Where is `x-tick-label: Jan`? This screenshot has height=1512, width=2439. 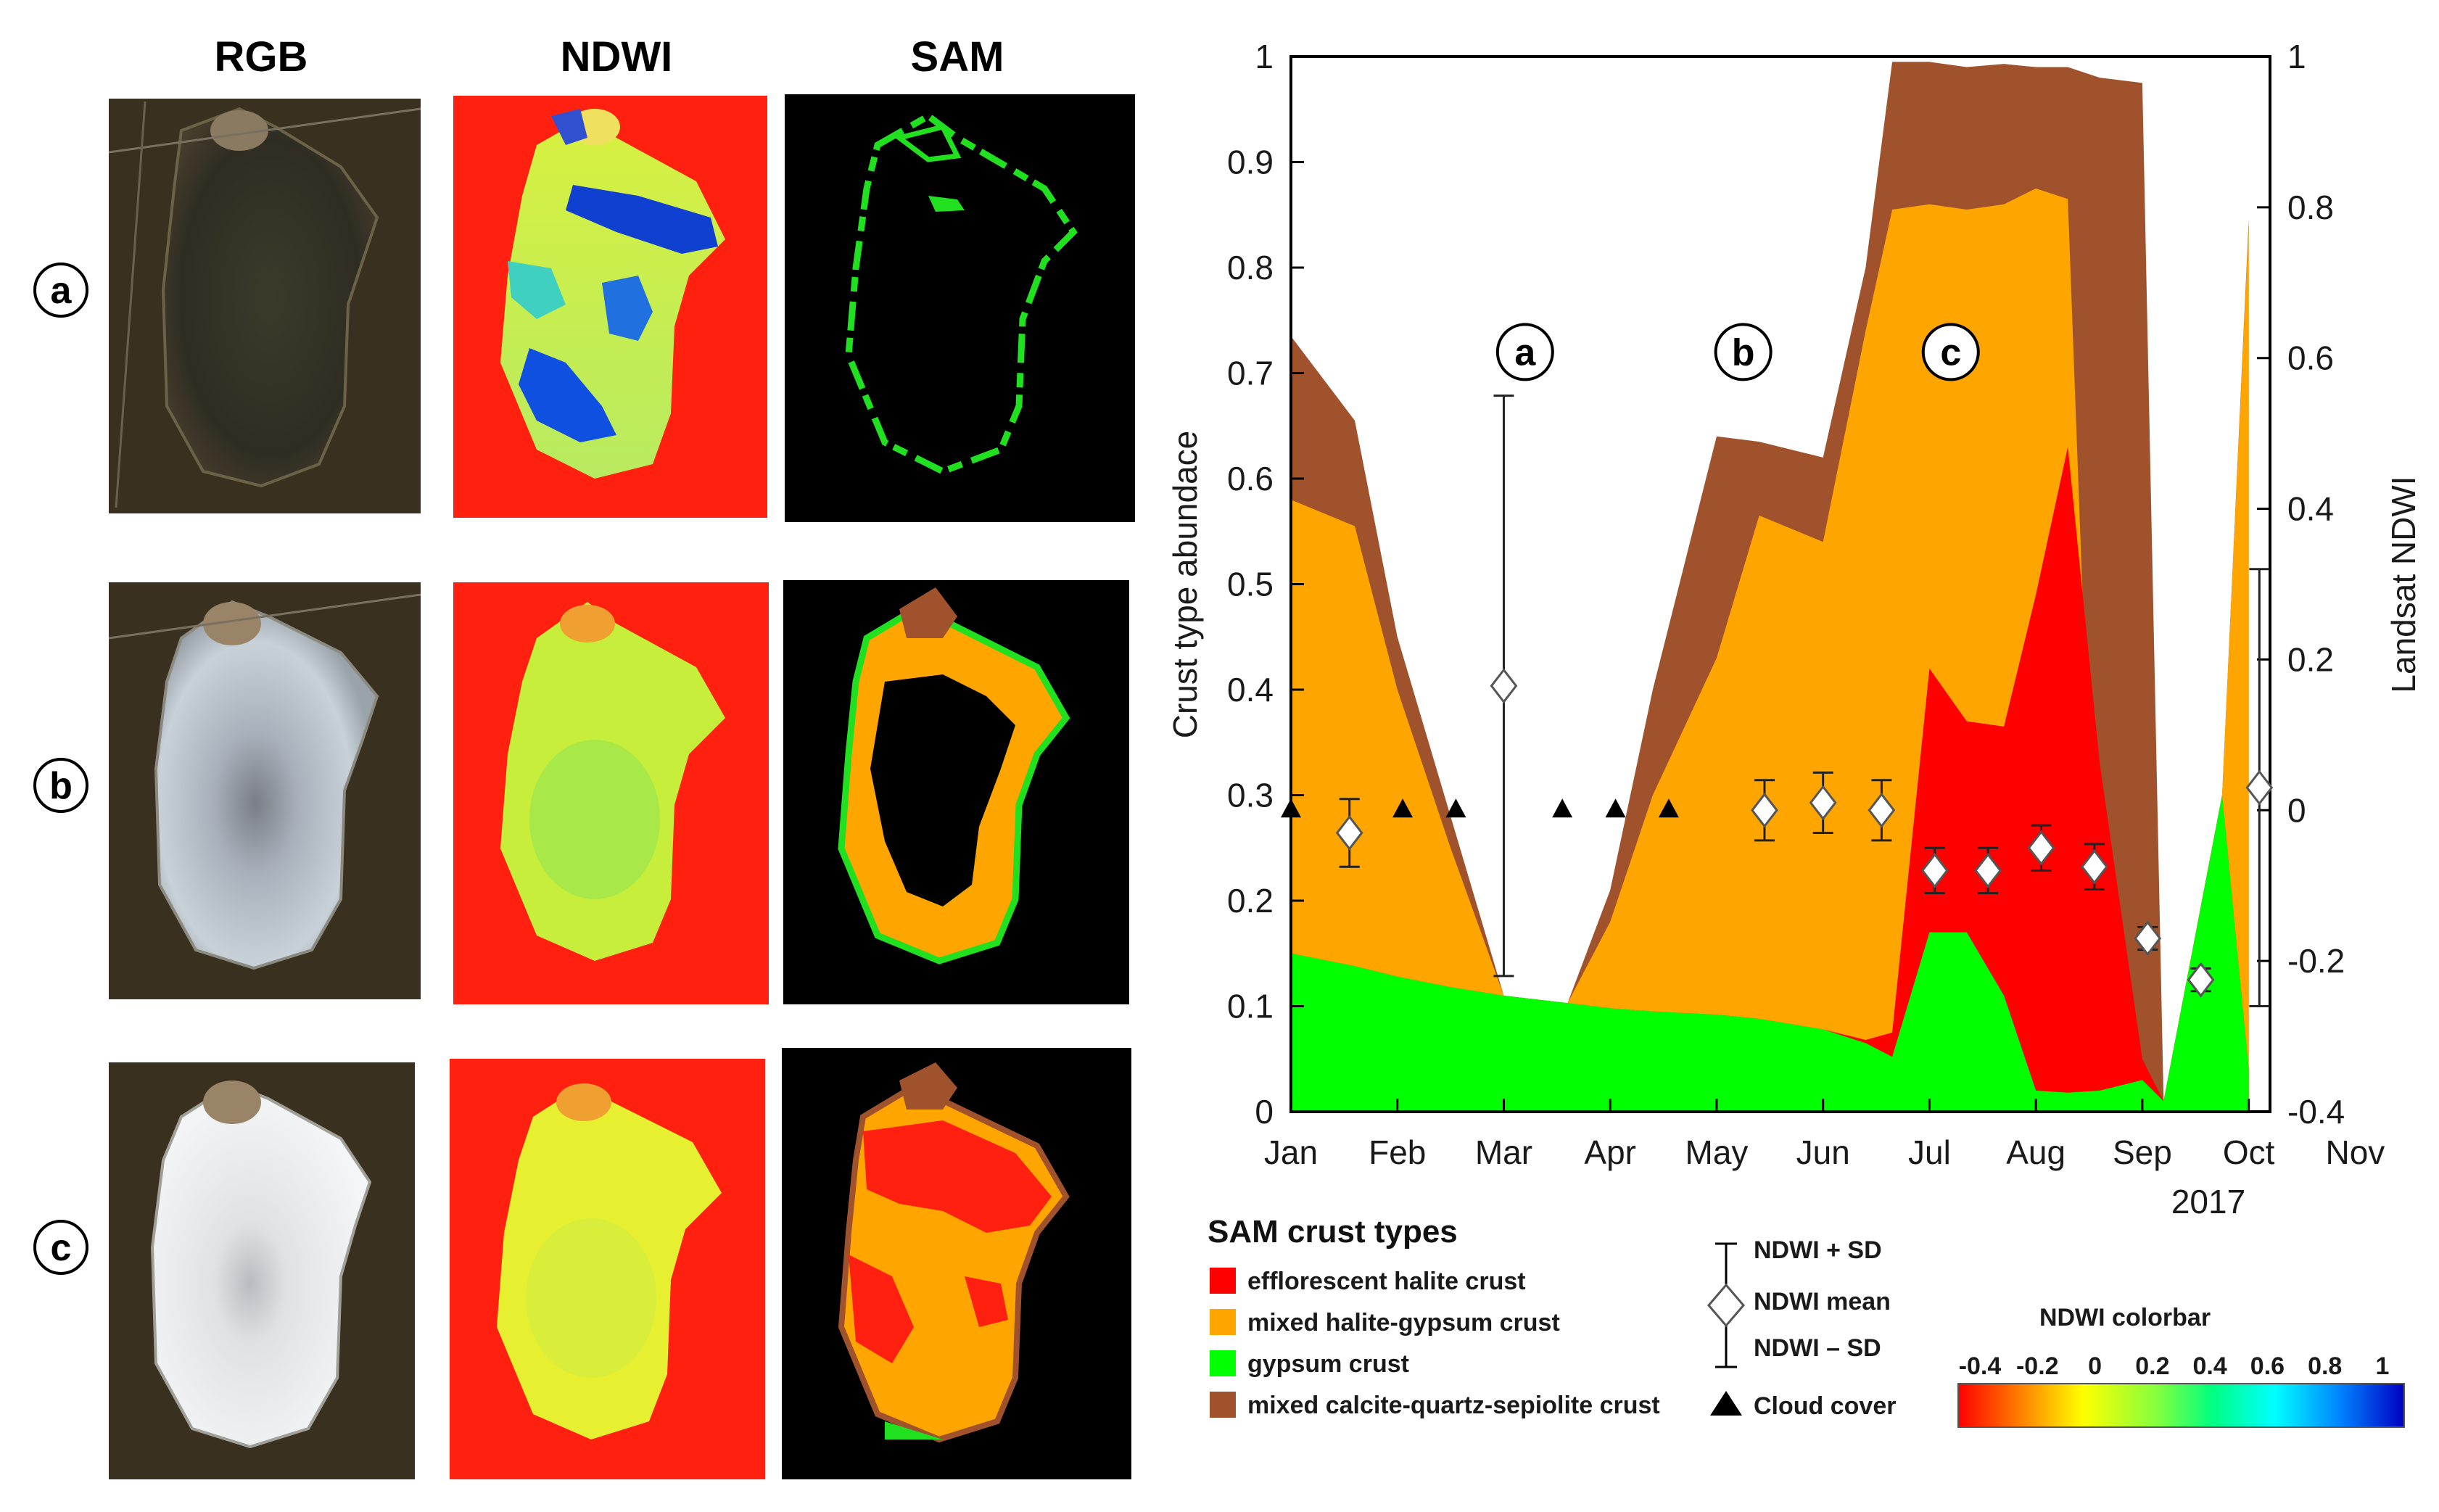
x-tick-label: Jan is located at coordinates (1291, 1152).